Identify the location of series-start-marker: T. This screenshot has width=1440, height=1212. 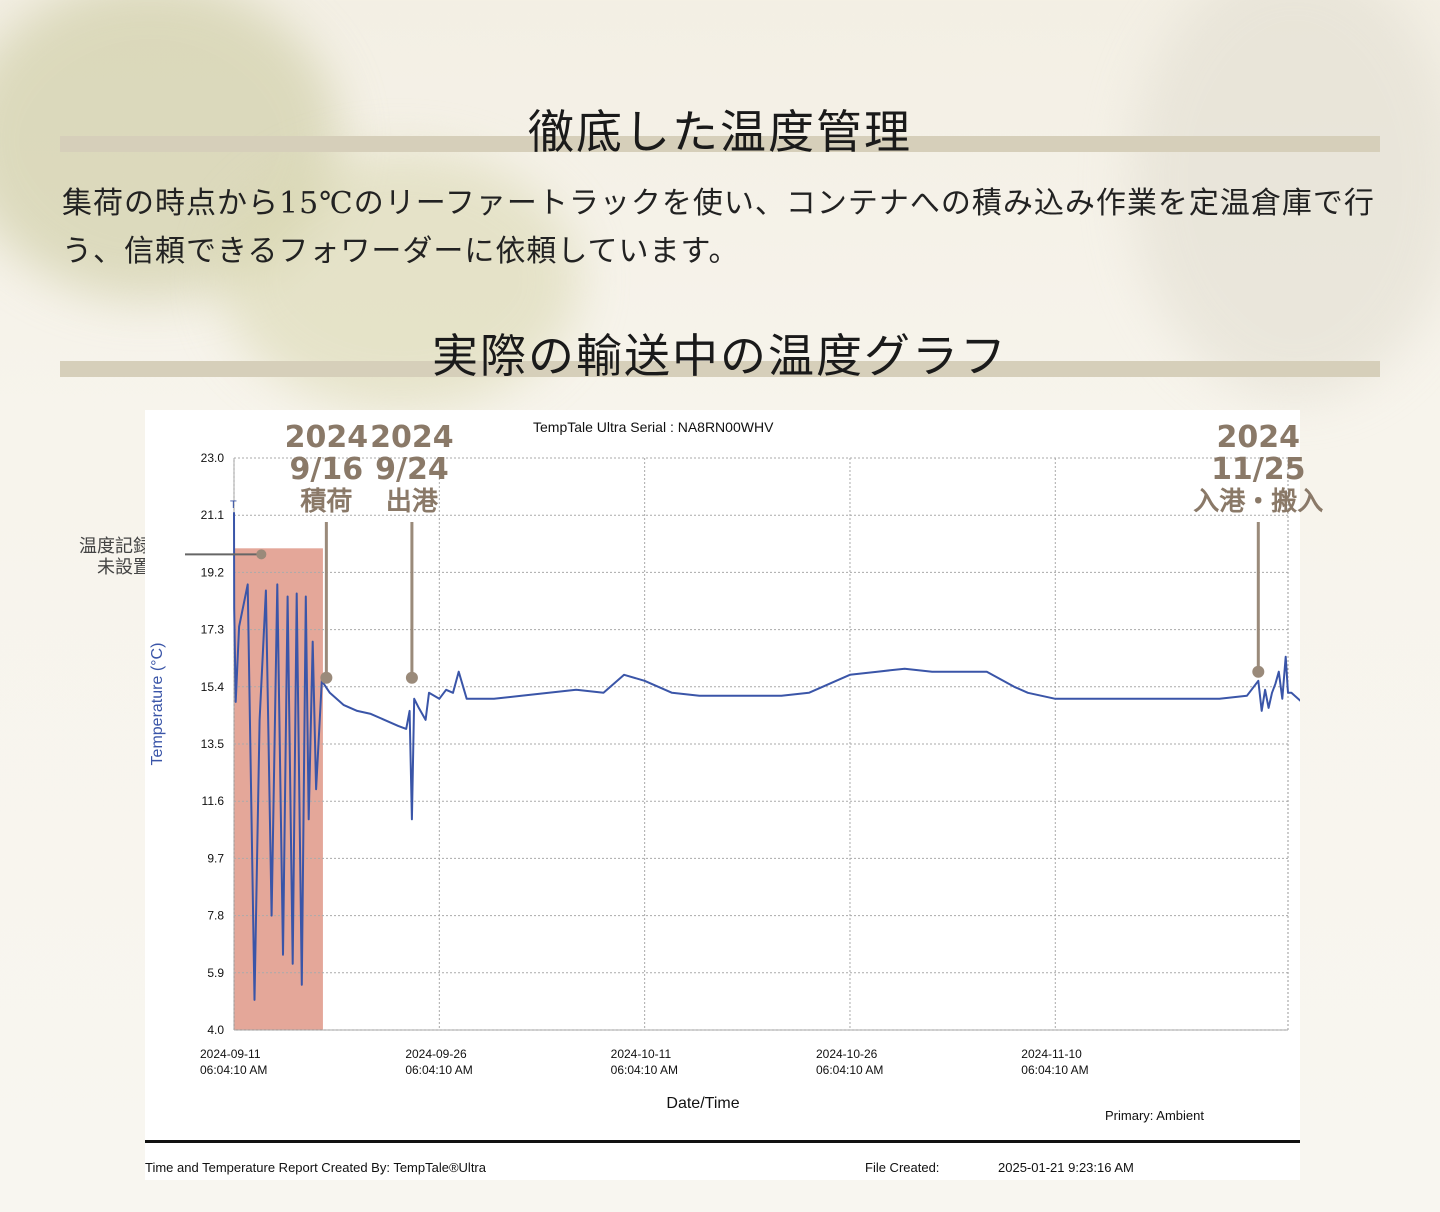
(233, 505).